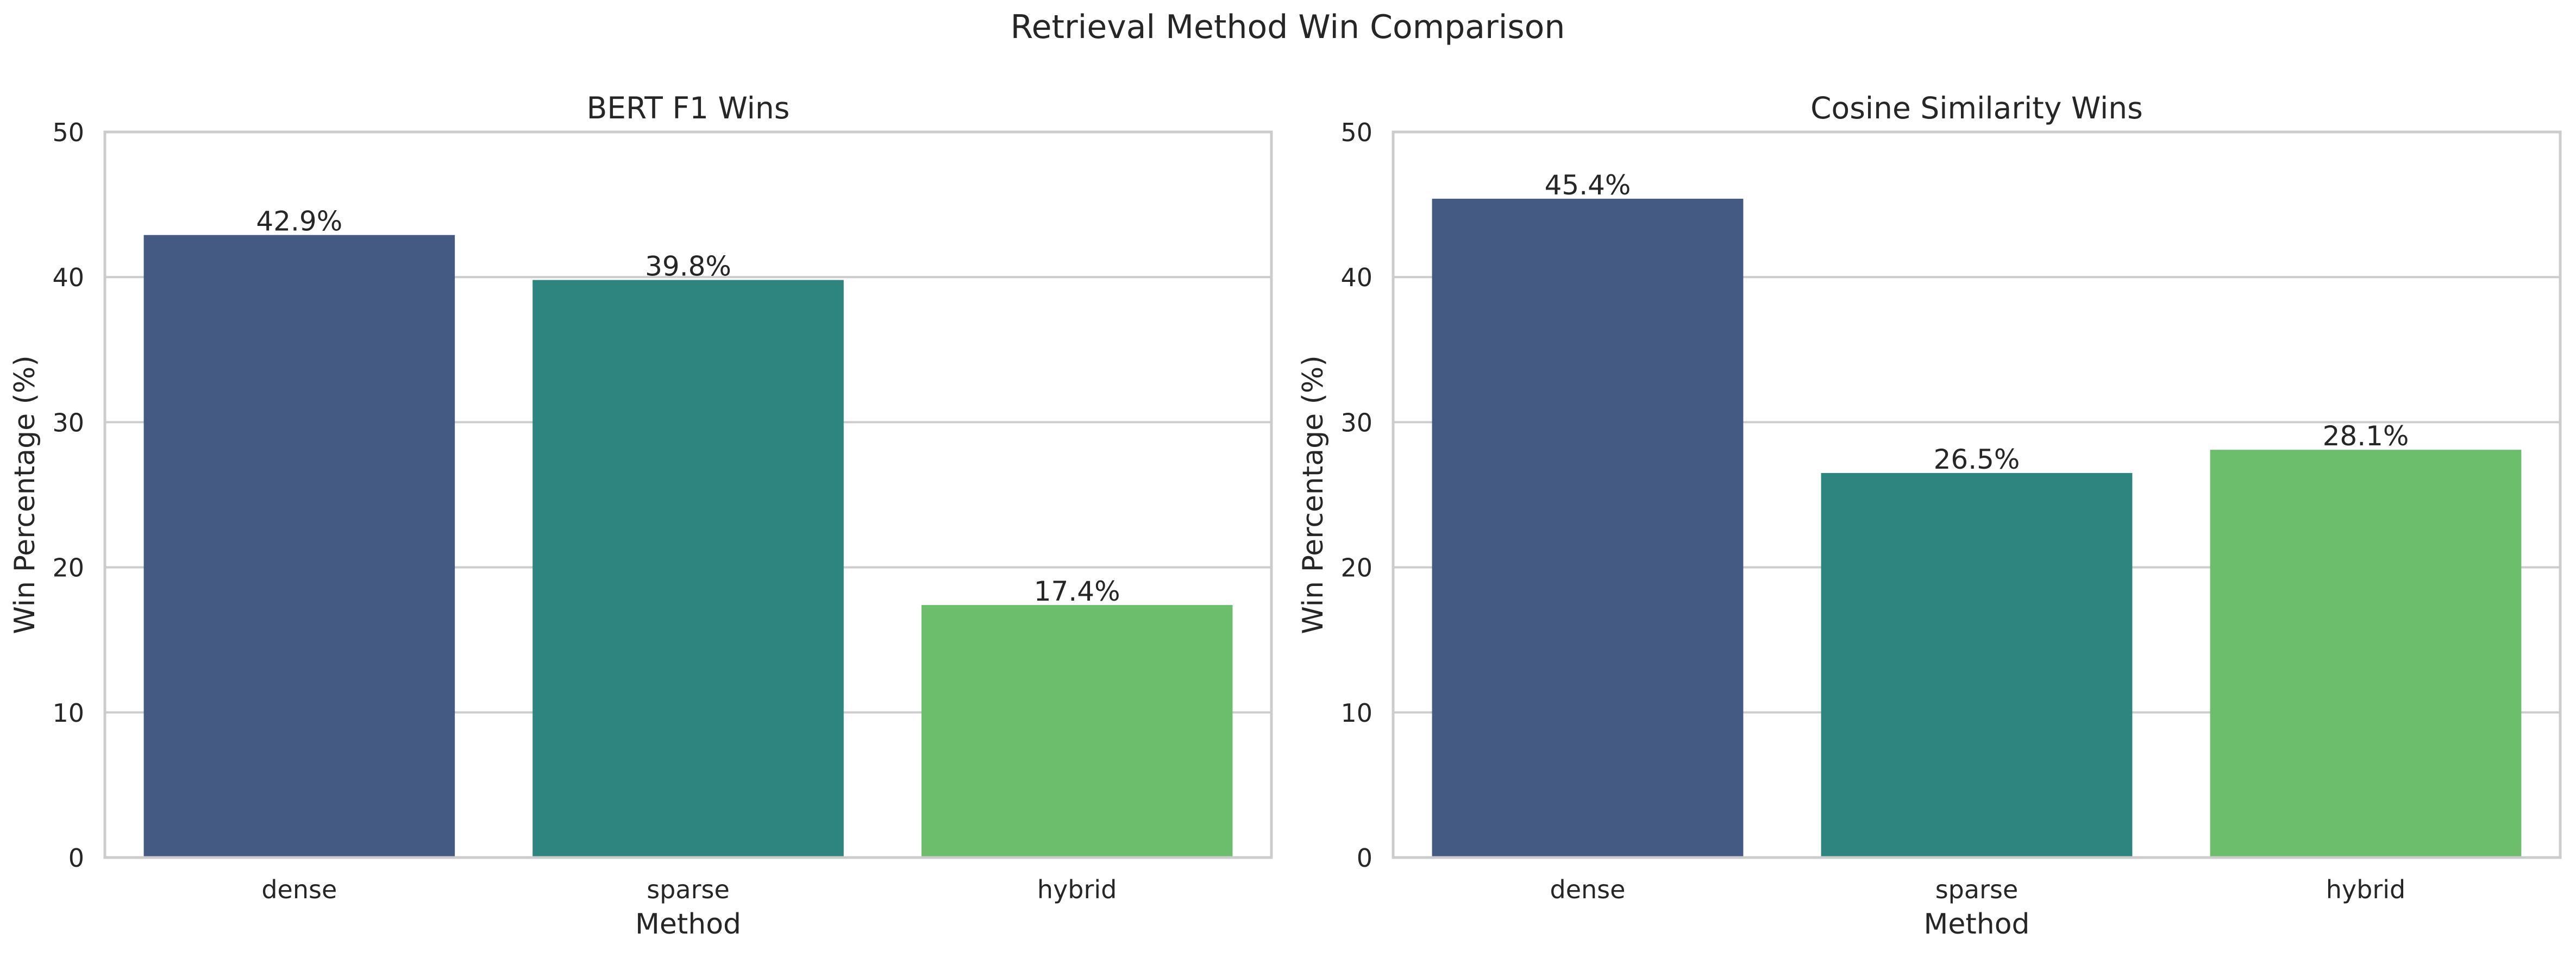 The image size is (2576, 958). What do you see at coordinates (68, 422) in the screenshot?
I see `chart-1-ytick-label: 30` at bounding box center [68, 422].